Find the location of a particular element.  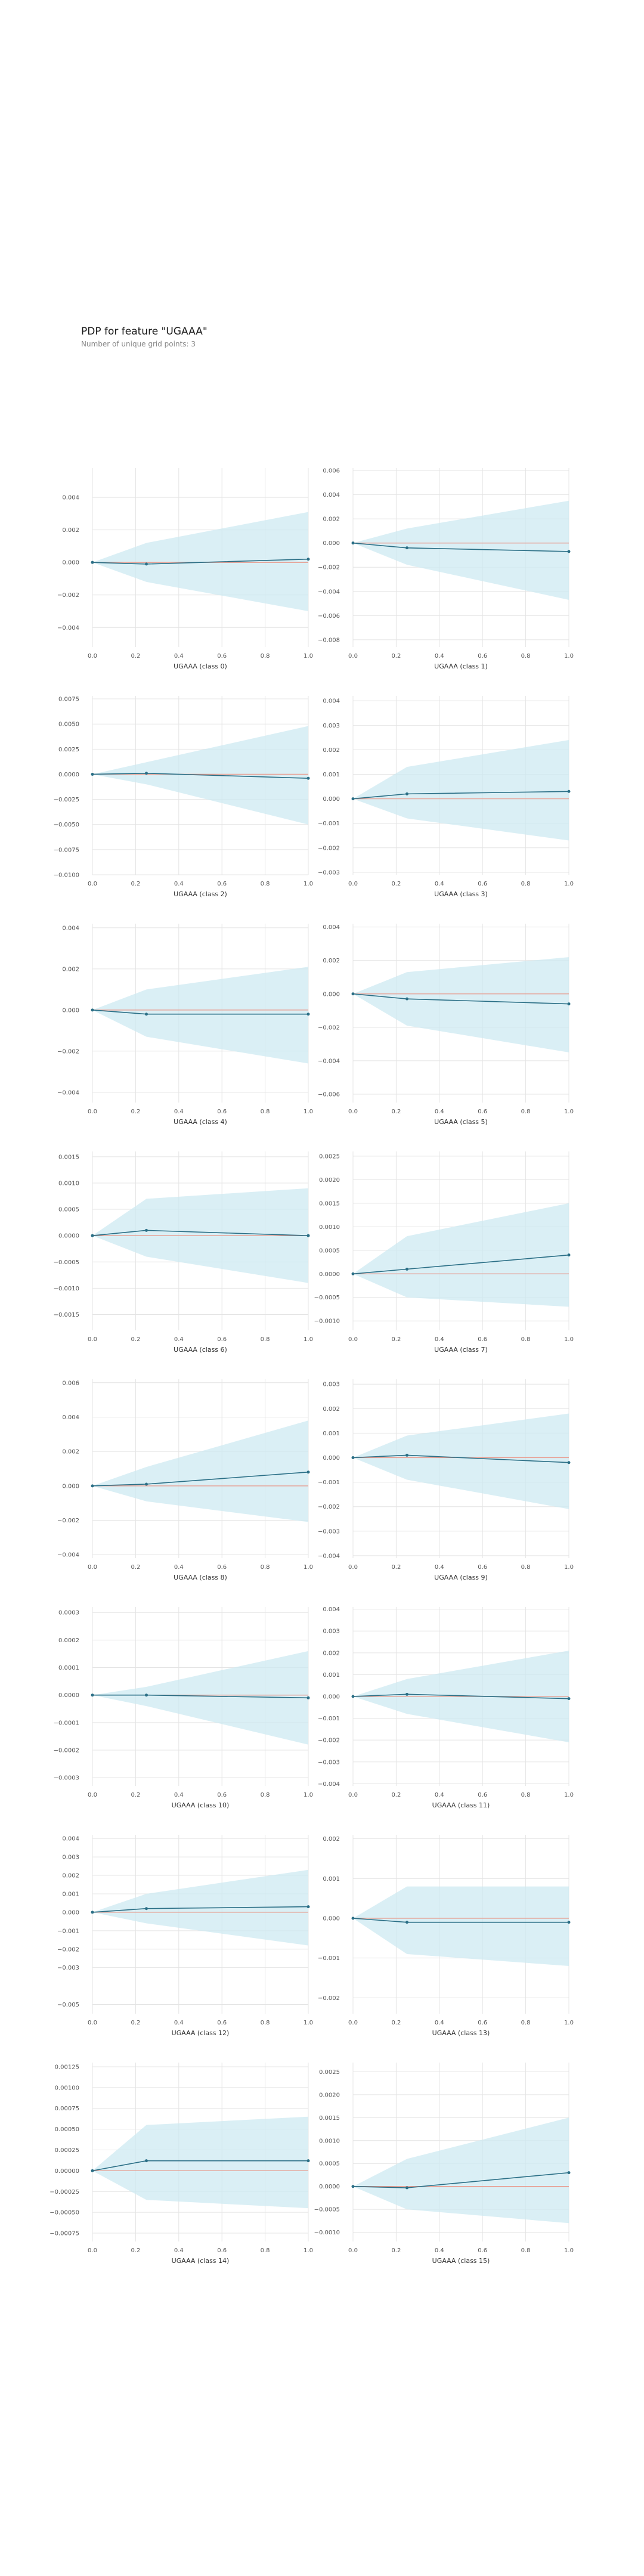

y-tick-label: 0.006 is located at coordinates (331, 472).